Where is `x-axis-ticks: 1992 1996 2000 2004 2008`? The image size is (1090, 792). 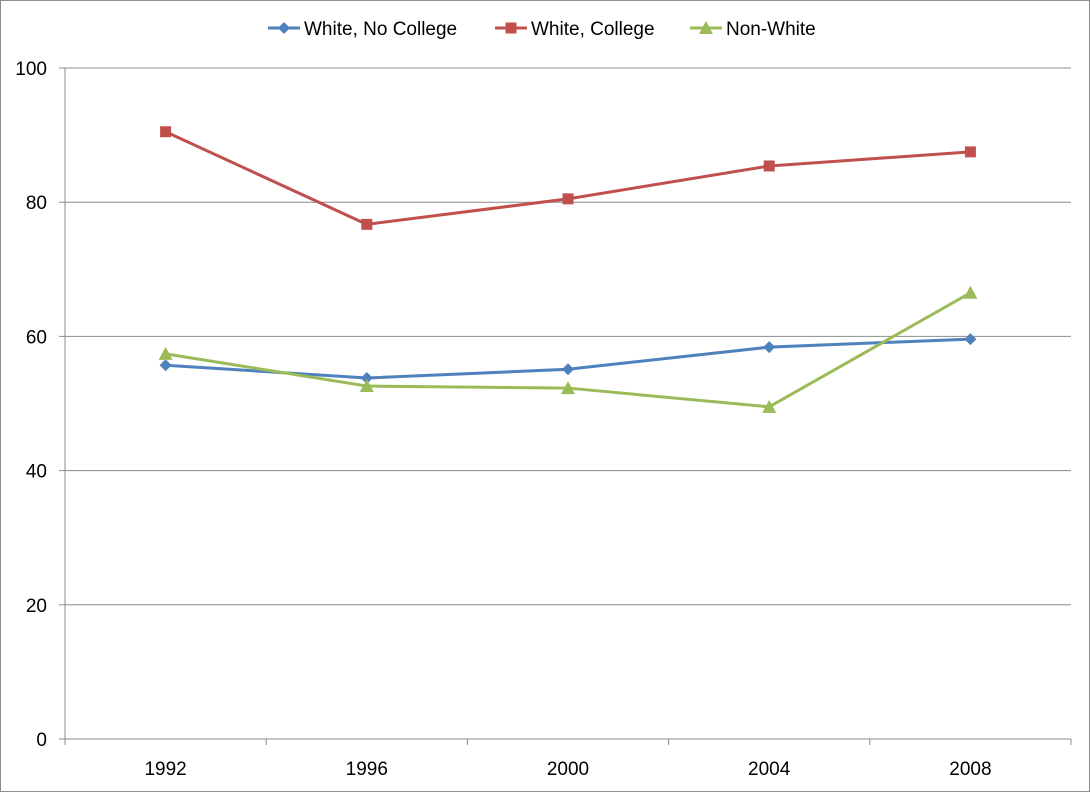 x-axis-ticks: 1992 1996 2000 2004 2008 is located at coordinates (568, 759).